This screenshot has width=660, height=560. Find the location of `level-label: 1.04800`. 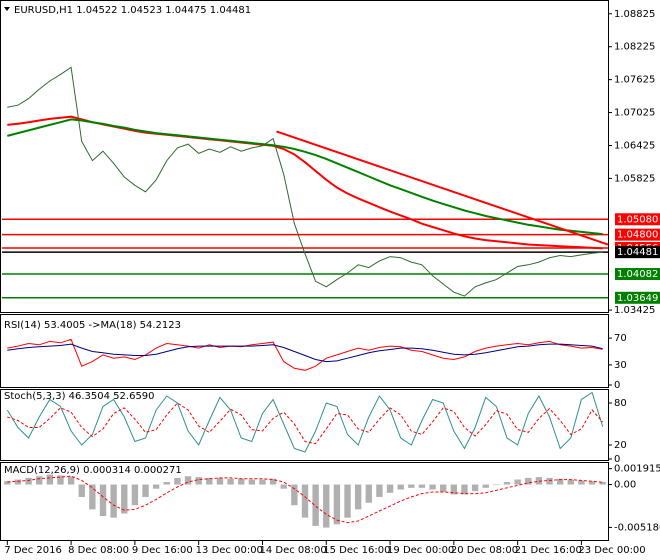

level-label: 1.04800 is located at coordinates (637, 235).